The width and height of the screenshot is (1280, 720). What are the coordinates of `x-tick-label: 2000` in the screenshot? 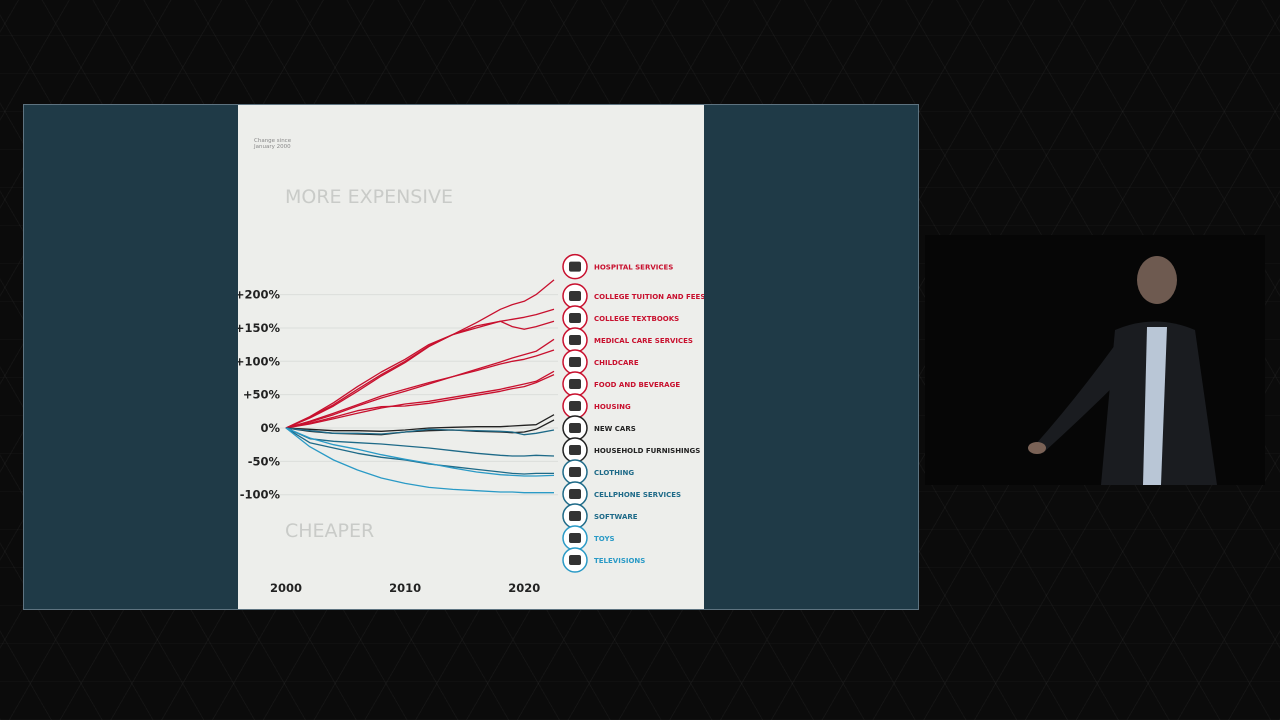 It's located at (286, 588).